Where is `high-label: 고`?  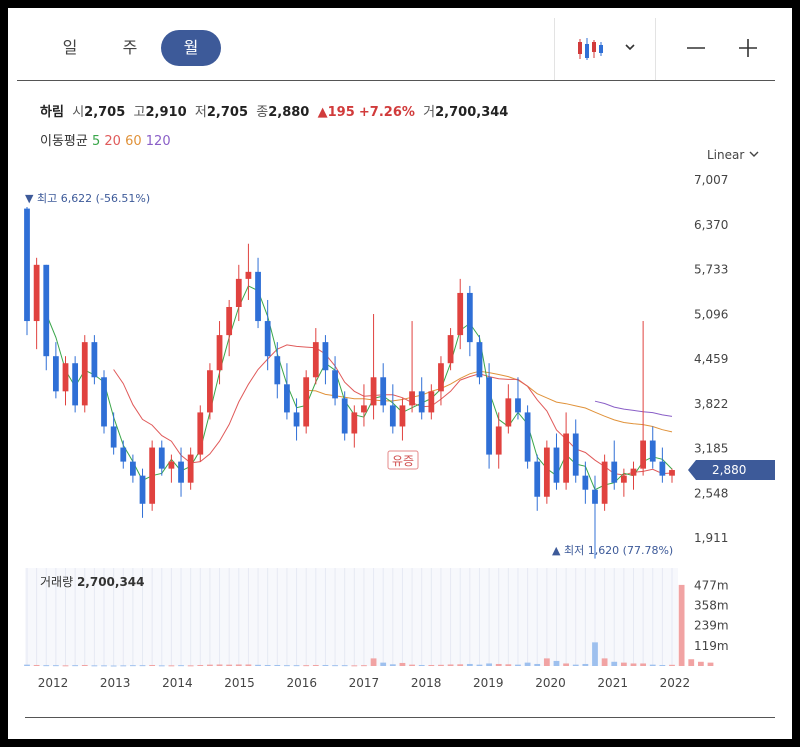 high-label: 고 is located at coordinates (139, 112).